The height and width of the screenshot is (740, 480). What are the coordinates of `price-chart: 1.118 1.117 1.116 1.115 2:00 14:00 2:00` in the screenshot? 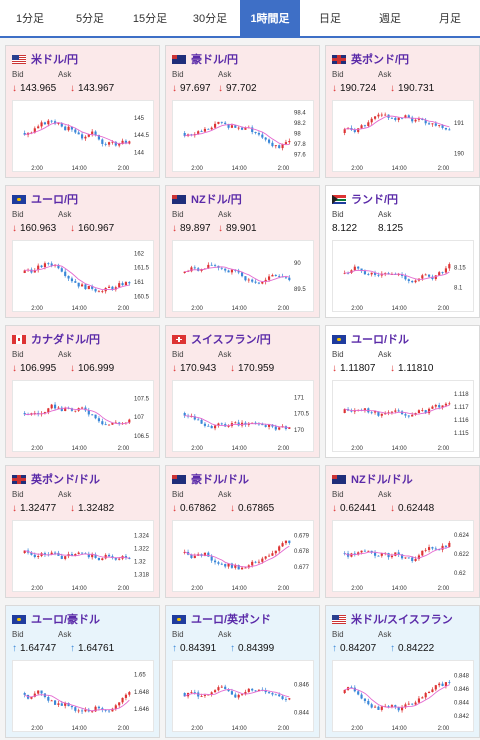 It's located at (403, 416).